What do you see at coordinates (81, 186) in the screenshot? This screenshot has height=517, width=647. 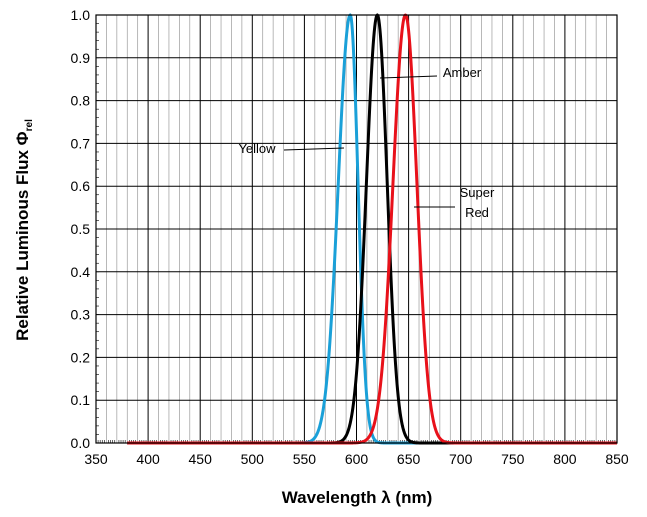 I see `y-tick-label: 0.6` at bounding box center [81, 186].